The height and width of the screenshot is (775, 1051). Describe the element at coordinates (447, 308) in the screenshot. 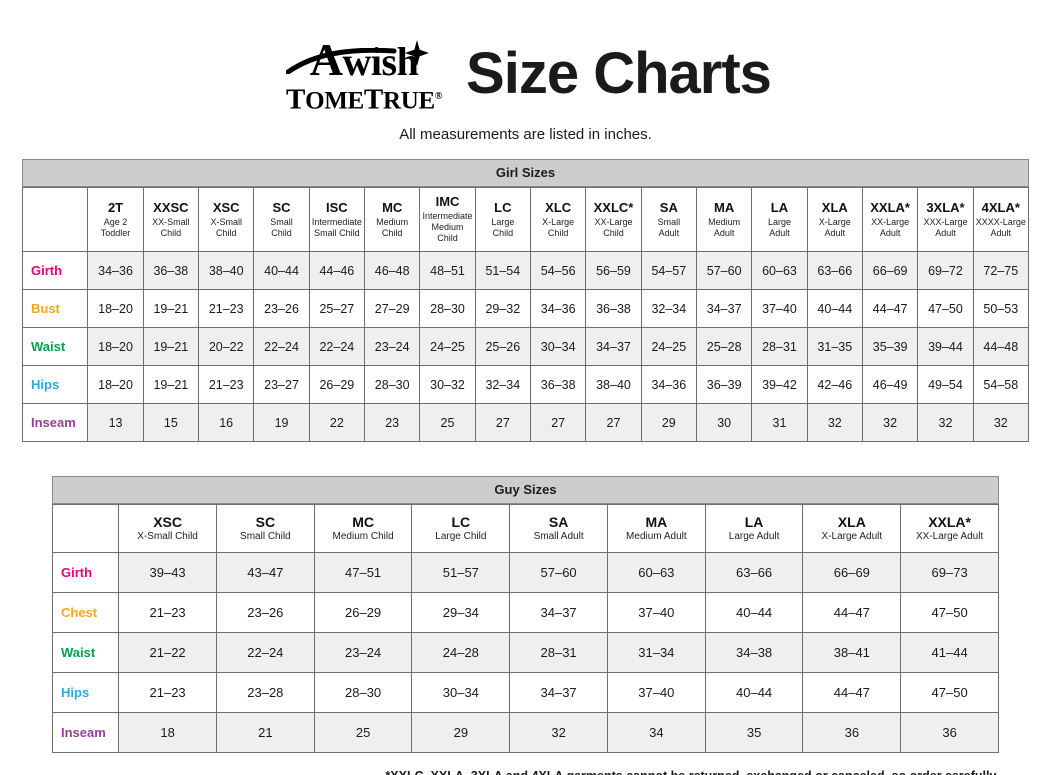

I see `measurement-cell: 28–30` at that location.